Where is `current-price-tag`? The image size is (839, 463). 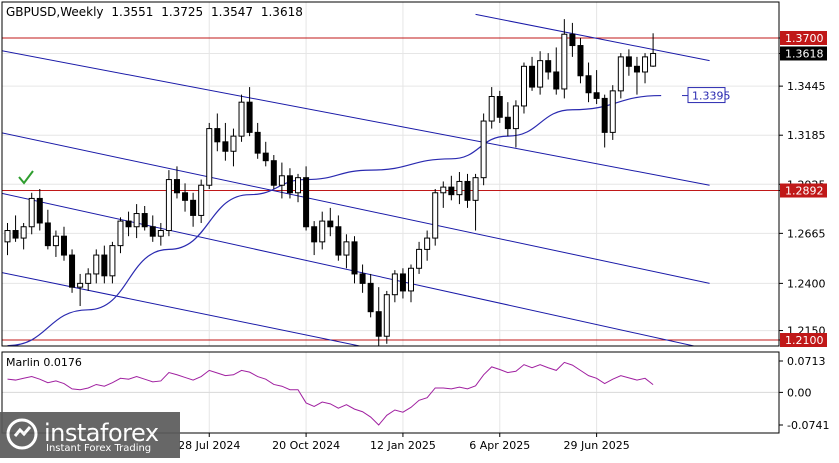
current-price-tag is located at coordinates (803, 53).